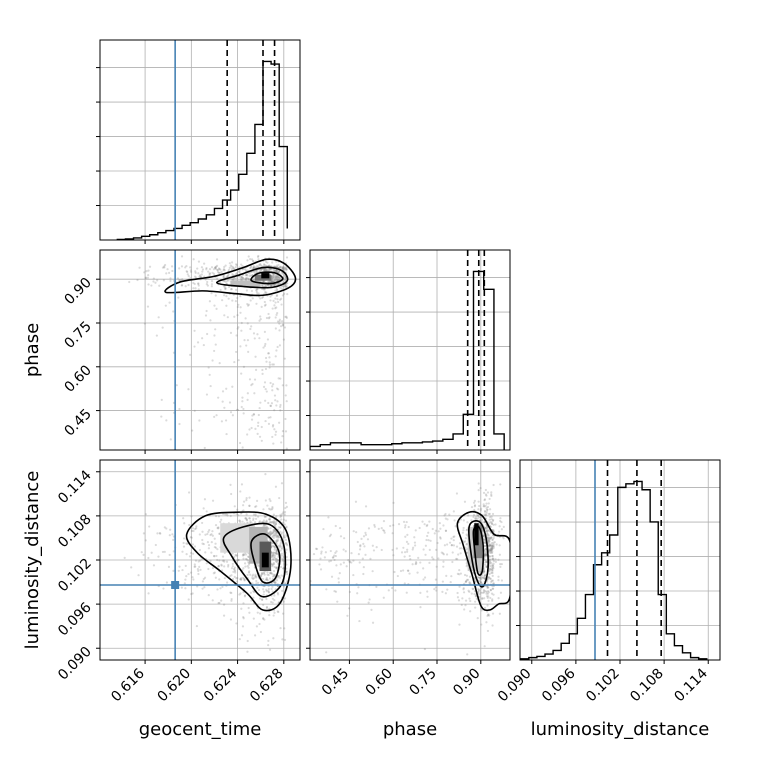  What do you see at coordinates (175, 585) in the screenshot?
I see `truth-marker` at bounding box center [175, 585].